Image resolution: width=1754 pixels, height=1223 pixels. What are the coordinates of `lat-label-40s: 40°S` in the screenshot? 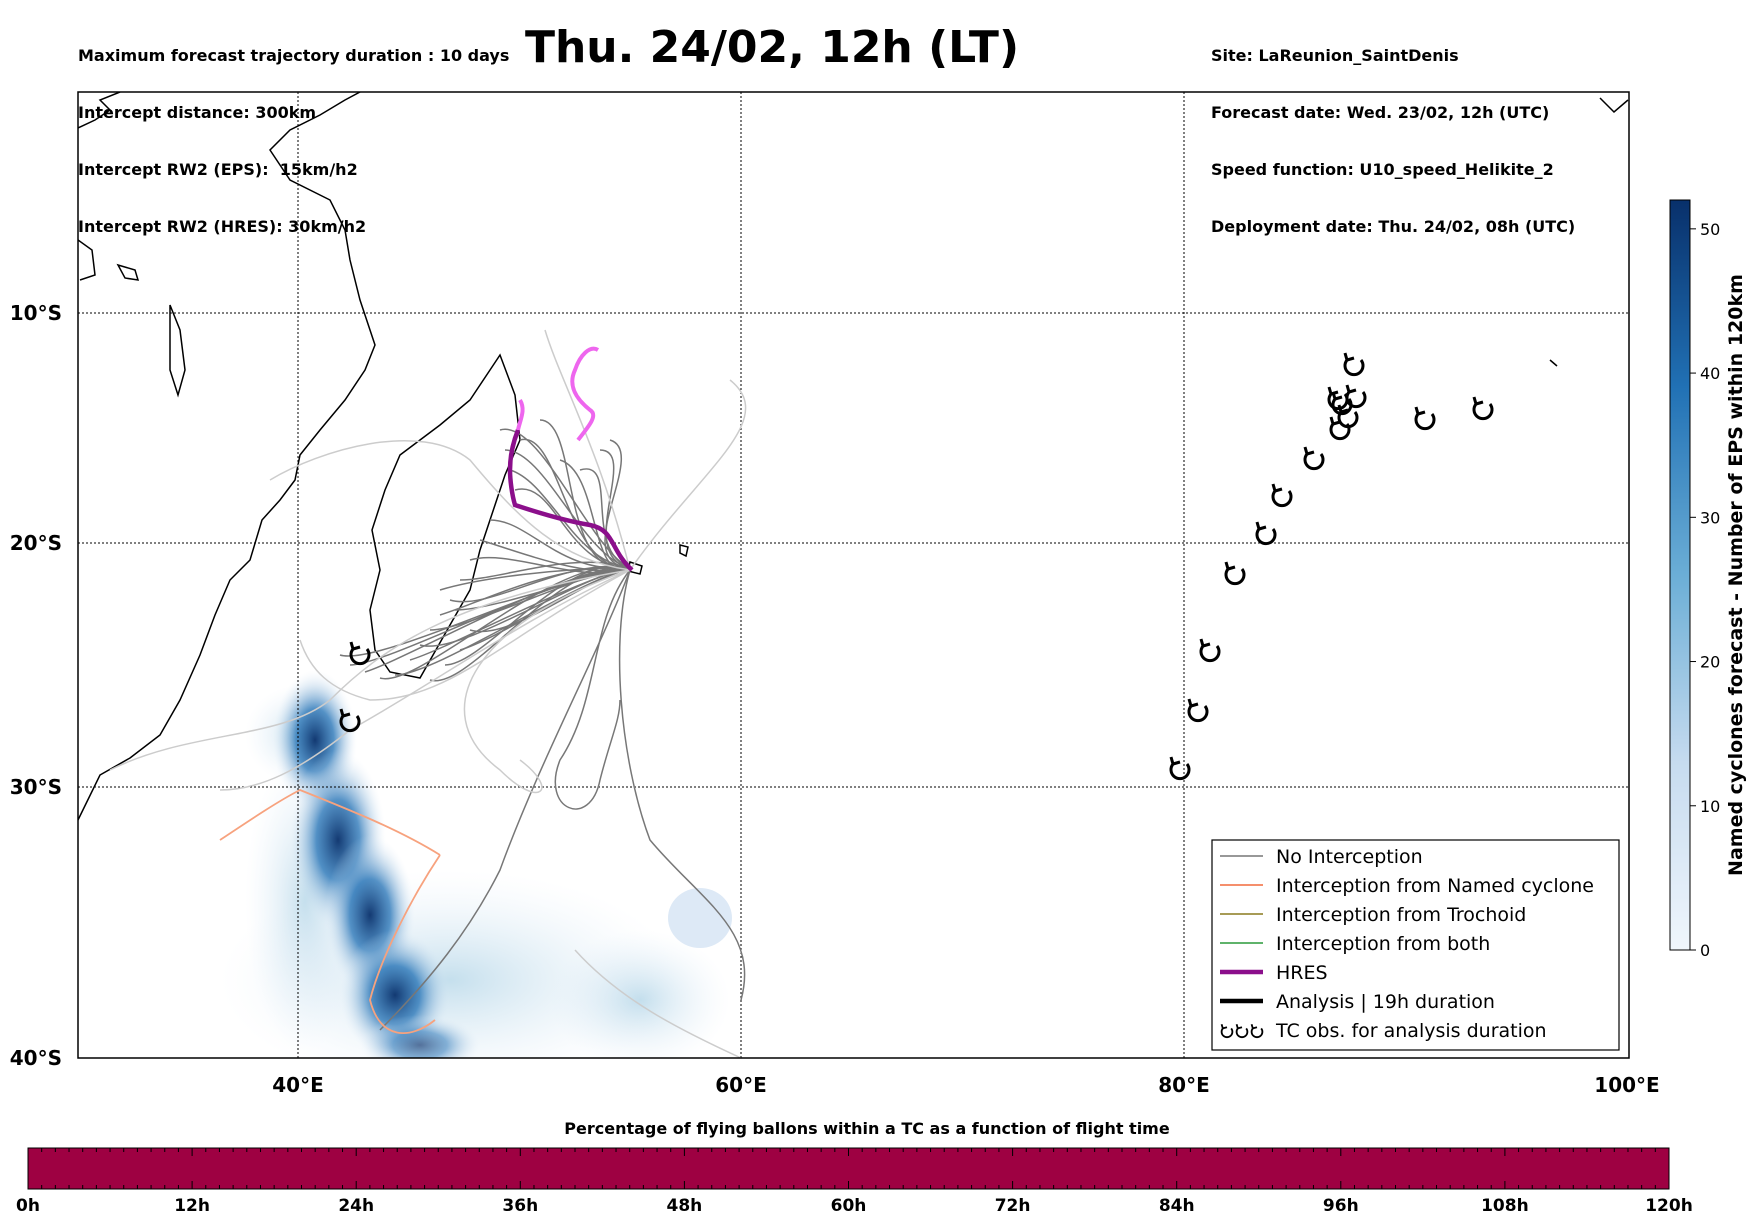 It's located at (36, 1058).